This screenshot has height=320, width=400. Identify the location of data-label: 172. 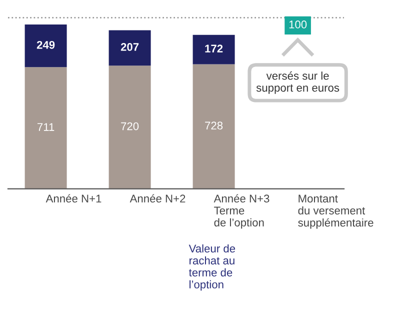
(214, 48).